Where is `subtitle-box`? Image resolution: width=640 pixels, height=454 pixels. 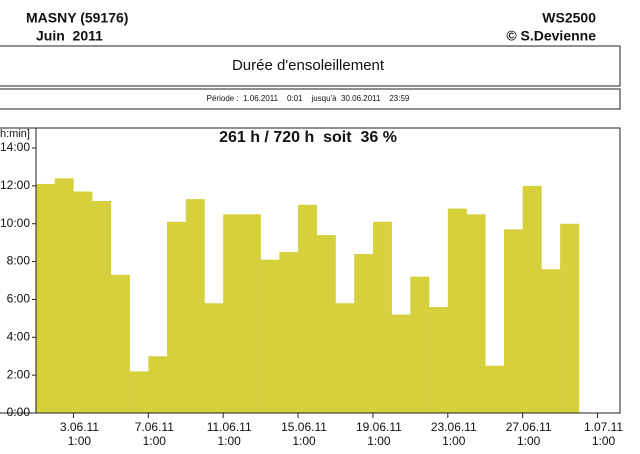 subtitle-box is located at coordinates (310, 99).